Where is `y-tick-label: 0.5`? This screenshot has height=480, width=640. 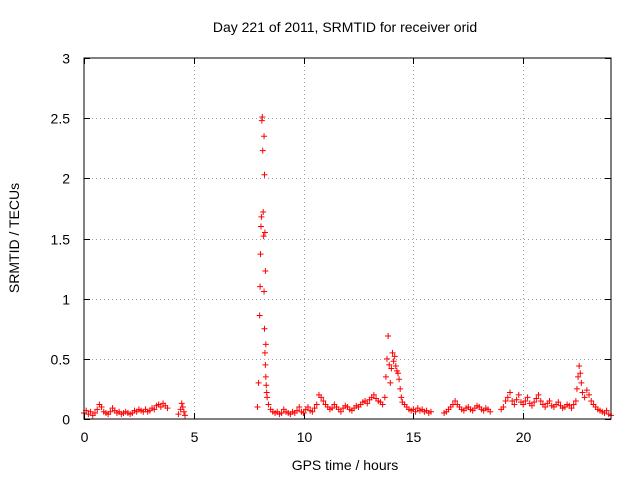 y-tick-label: 0.5 is located at coordinates (61, 360).